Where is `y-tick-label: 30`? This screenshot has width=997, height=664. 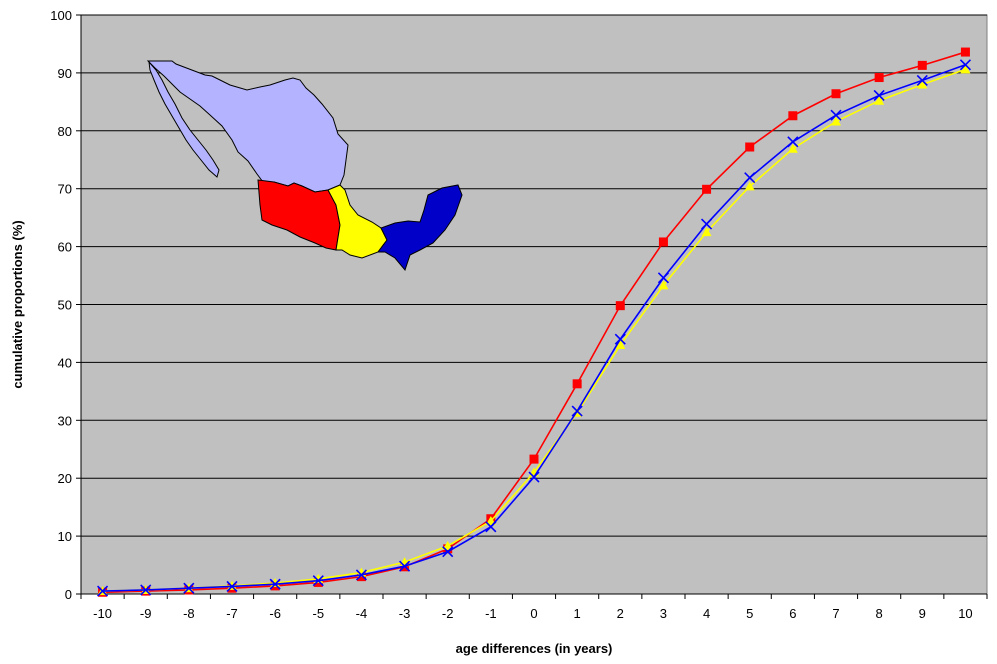 y-tick-label: 30 is located at coordinates (65, 420).